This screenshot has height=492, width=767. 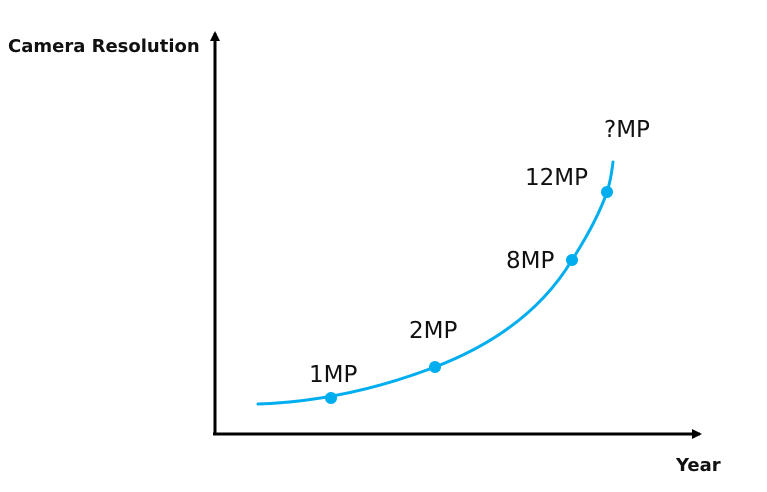 I want to click on data-label-0: 1MP, so click(x=333, y=375).